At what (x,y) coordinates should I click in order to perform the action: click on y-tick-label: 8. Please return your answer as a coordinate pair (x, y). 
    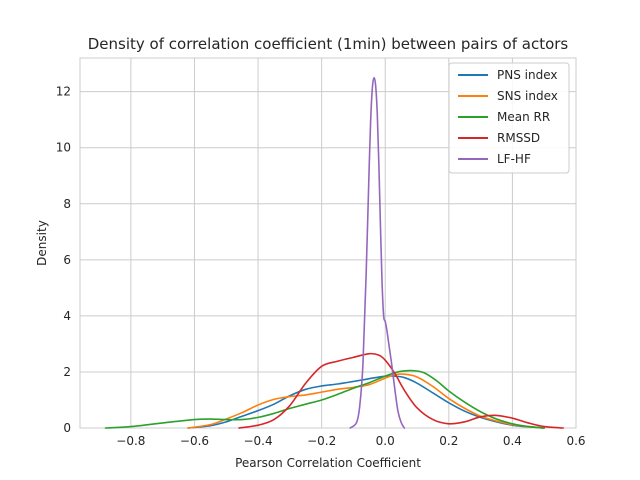
    Looking at the image, I should click on (67, 204).